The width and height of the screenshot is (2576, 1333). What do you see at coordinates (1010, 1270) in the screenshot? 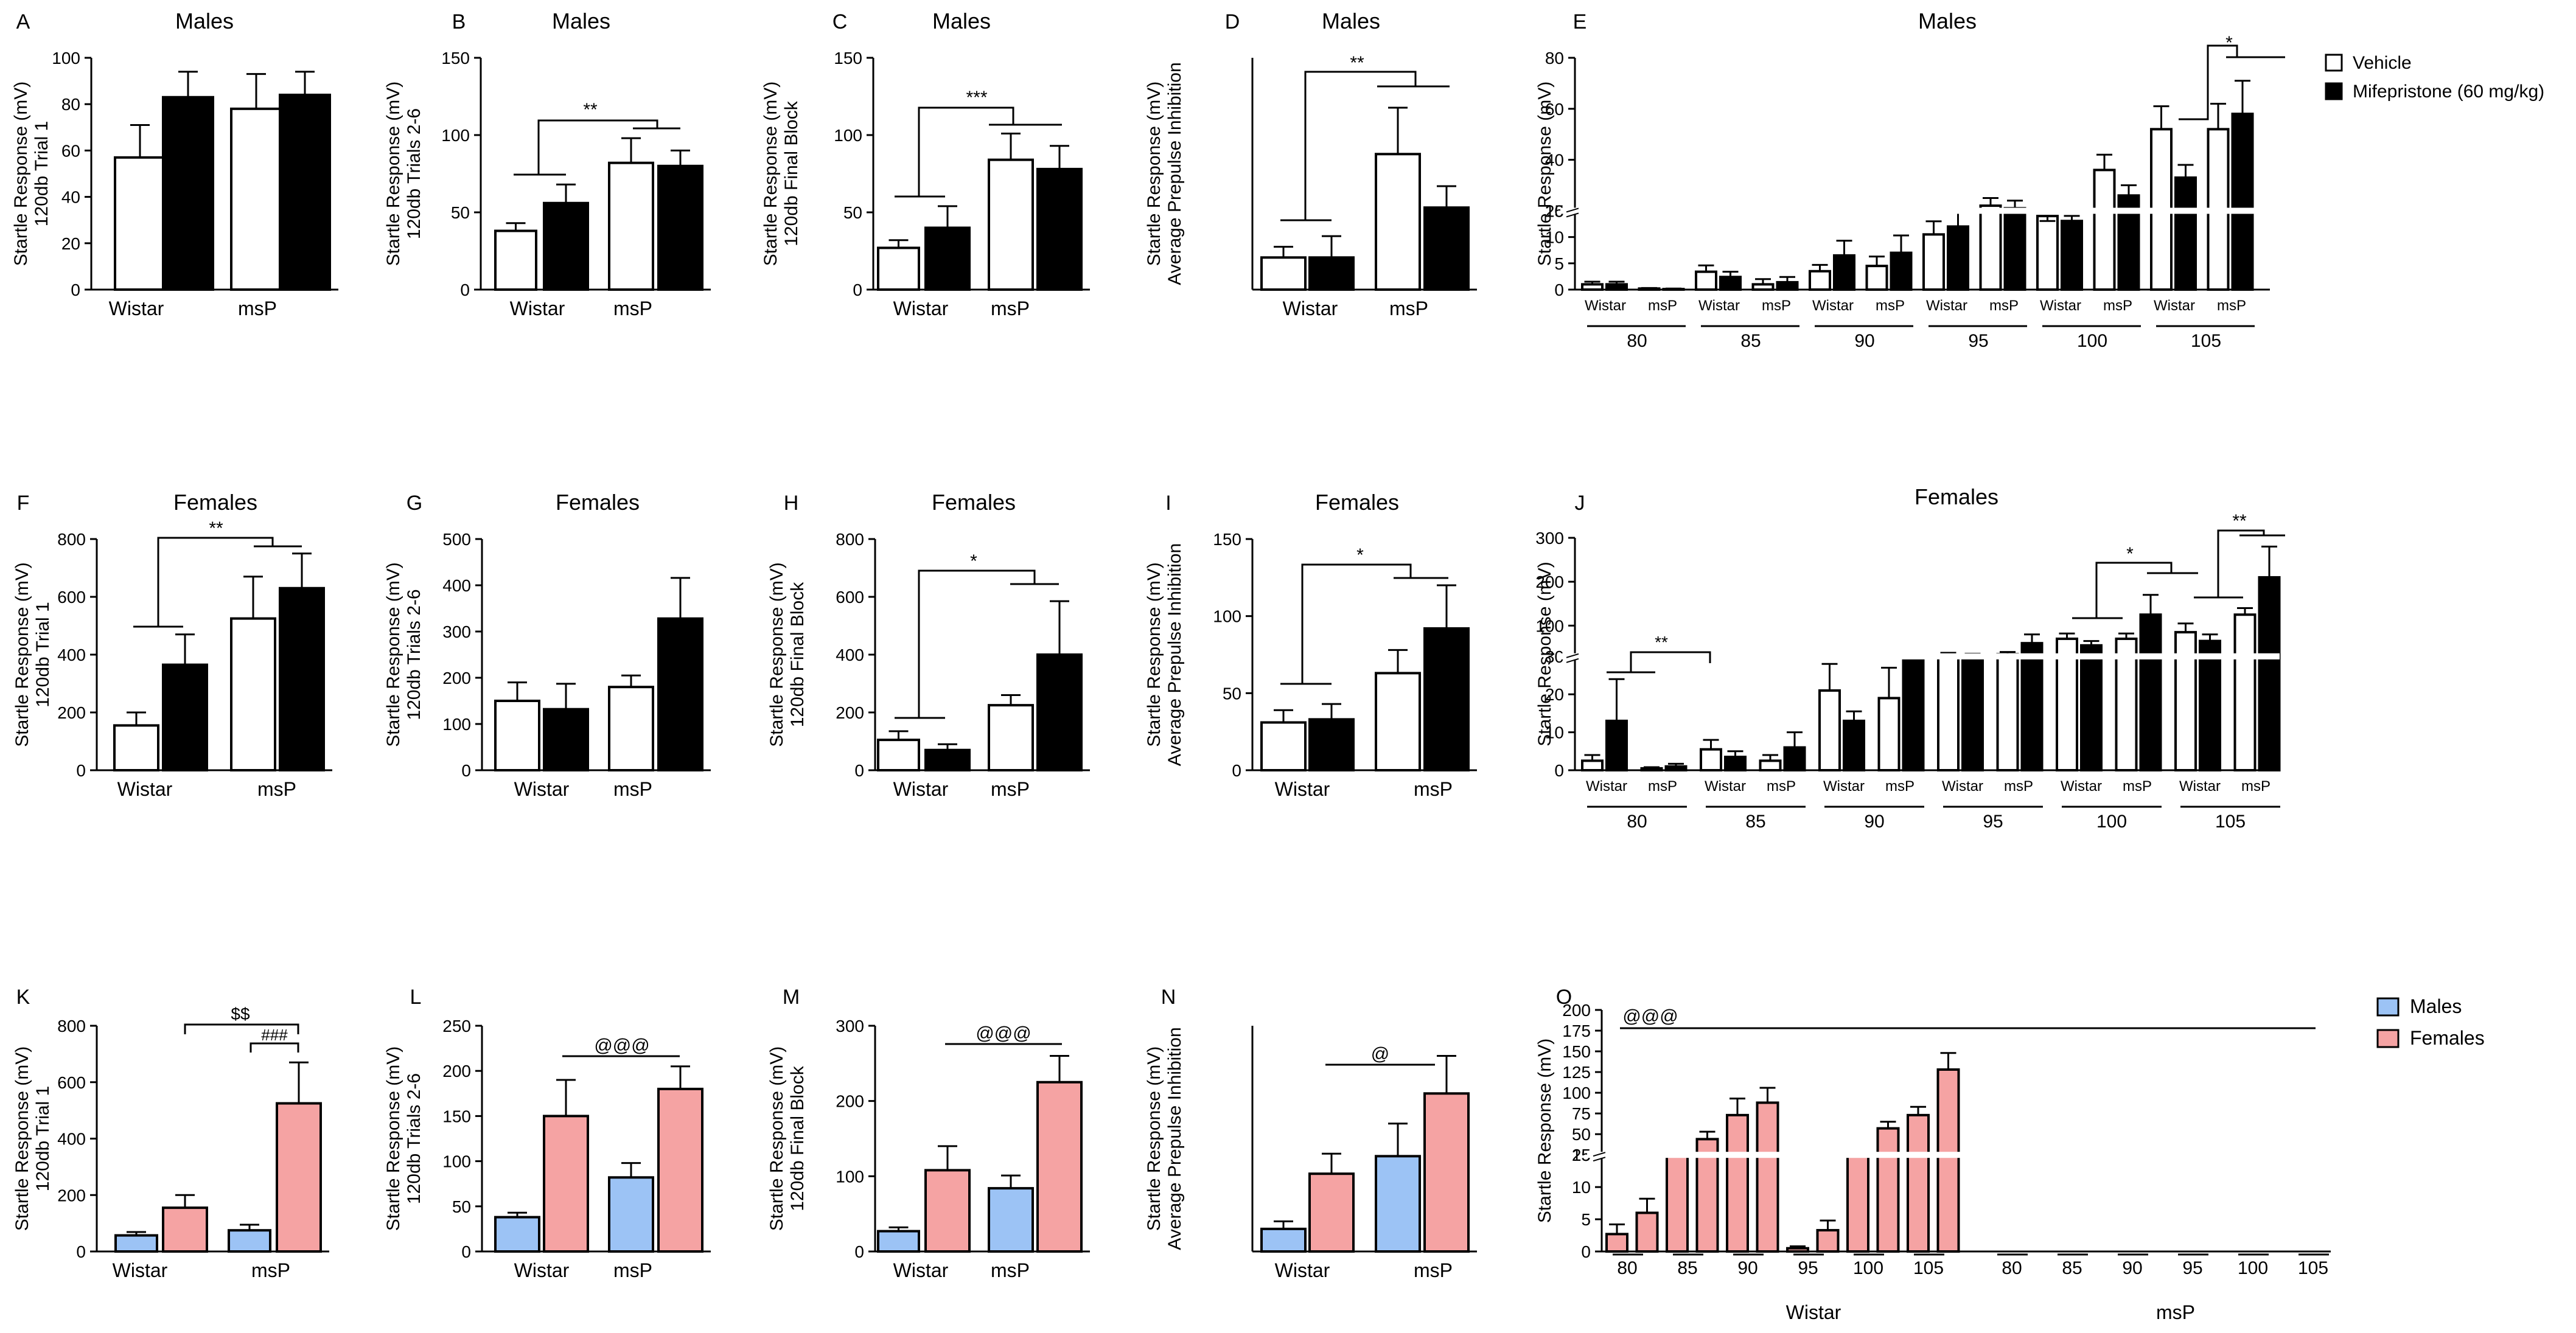
I see `x-tick-label-M: msP` at bounding box center [1010, 1270].